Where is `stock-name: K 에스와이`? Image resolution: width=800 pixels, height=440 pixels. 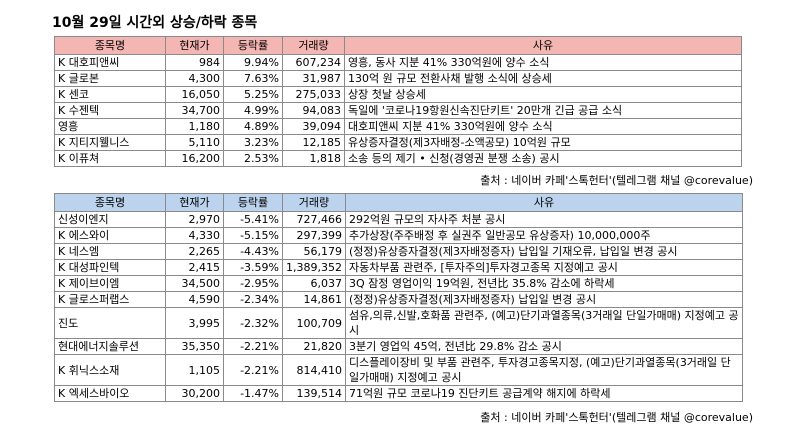 stock-name: K 에스와이 is located at coordinates (110, 235).